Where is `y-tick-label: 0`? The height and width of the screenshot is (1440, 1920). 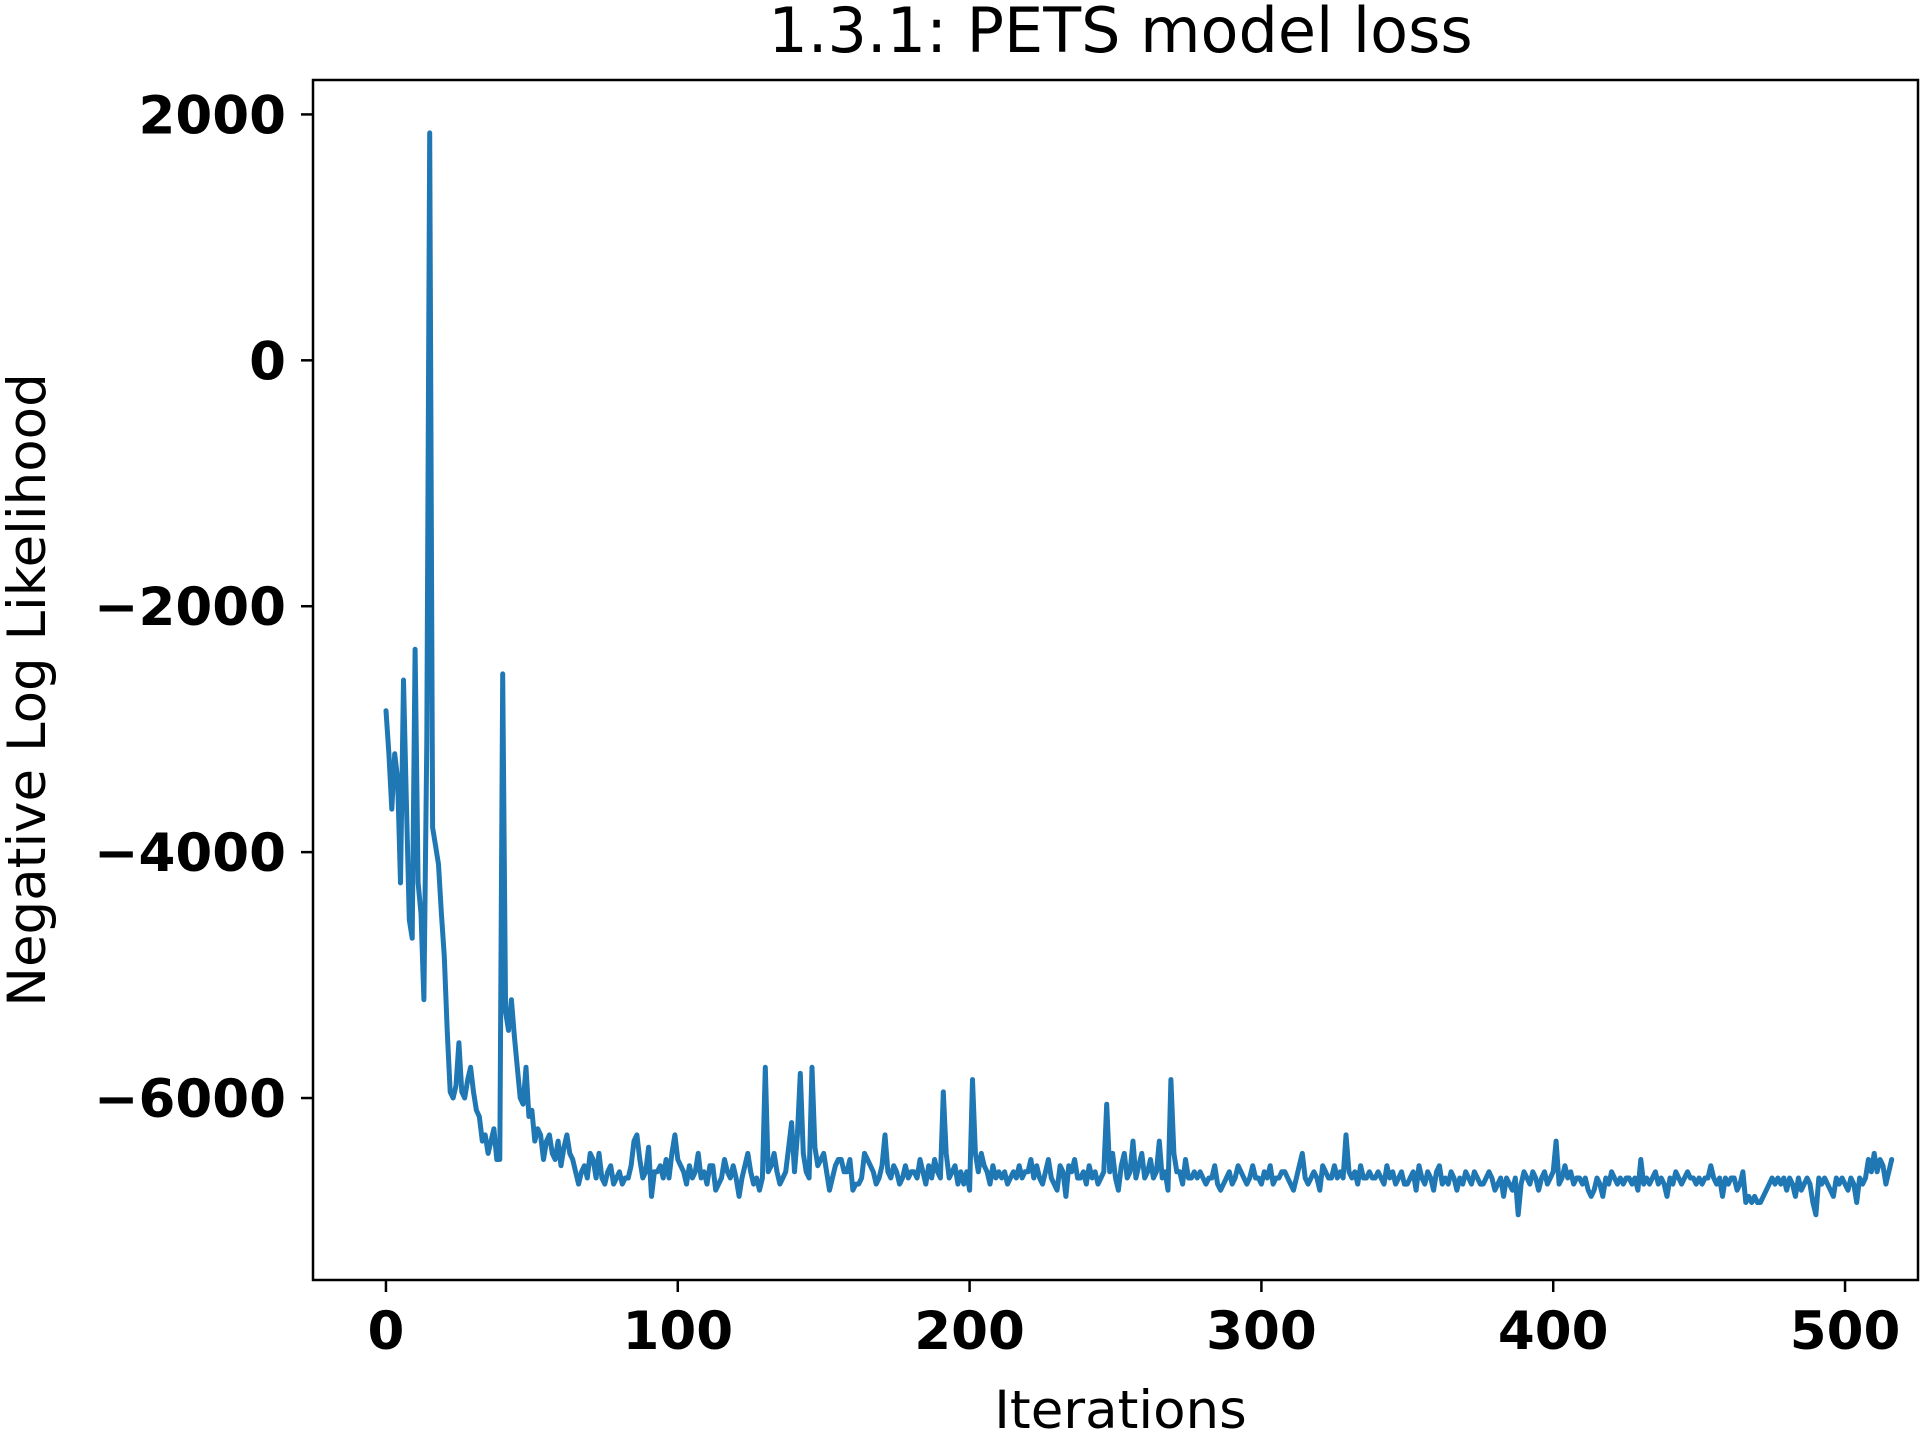
y-tick-label: 0 is located at coordinates (267, 361).